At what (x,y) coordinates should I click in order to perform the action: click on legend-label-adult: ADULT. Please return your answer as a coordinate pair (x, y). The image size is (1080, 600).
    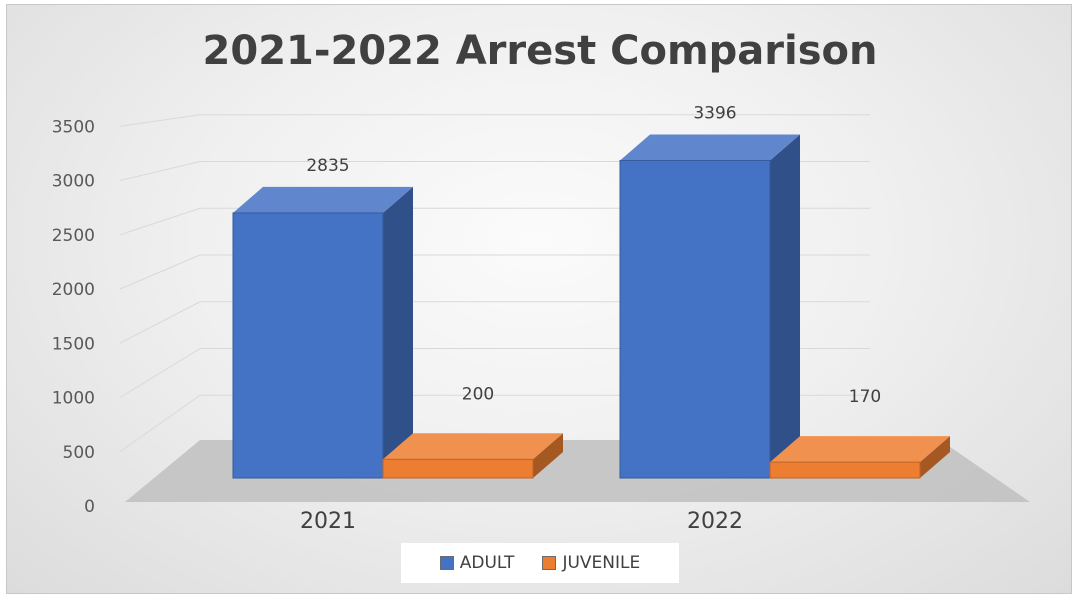
    Looking at the image, I should click on (487, 563).